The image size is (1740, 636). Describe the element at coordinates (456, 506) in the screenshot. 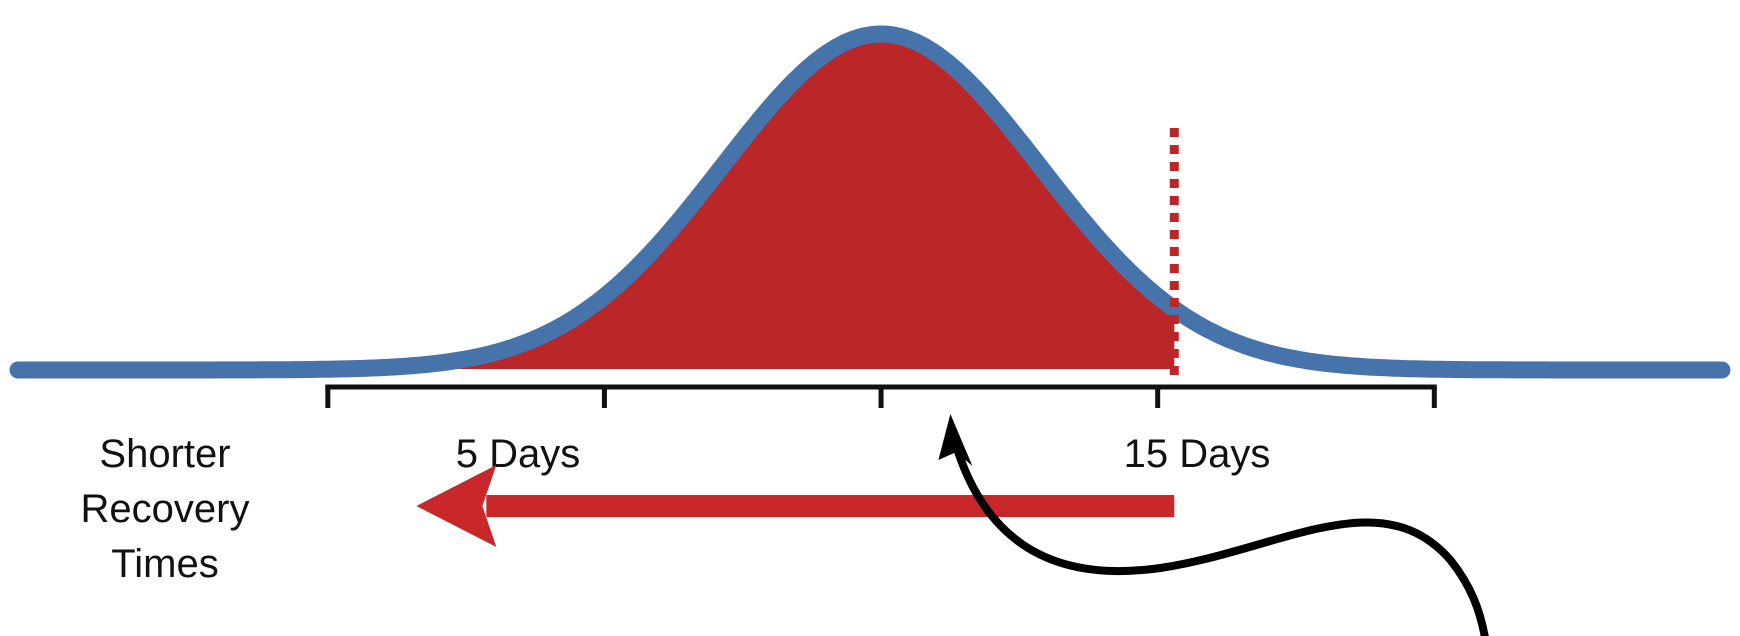

I see `arrow-head` at that location.